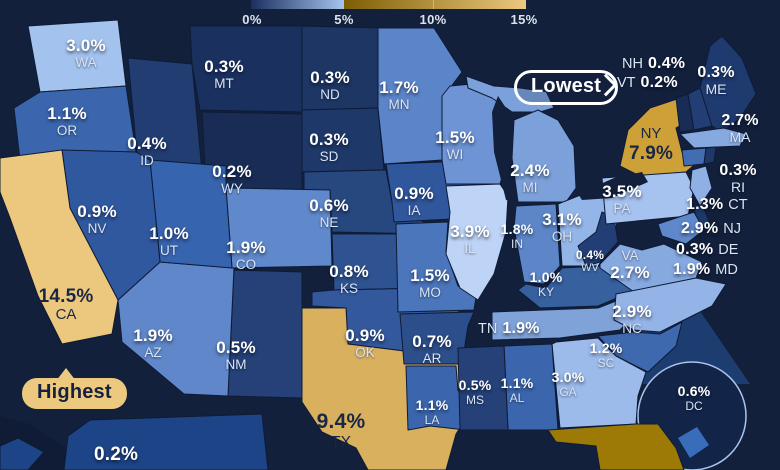  I want to click on state-label-la: 1.1% LA, so click(432, 412).